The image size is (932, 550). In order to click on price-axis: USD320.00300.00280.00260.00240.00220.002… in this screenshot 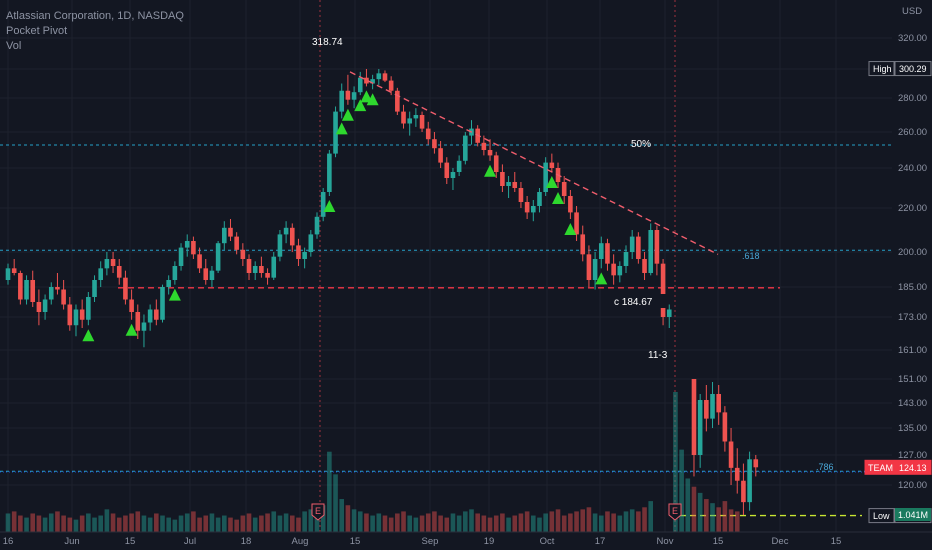, I will do `click(898, 266)`.